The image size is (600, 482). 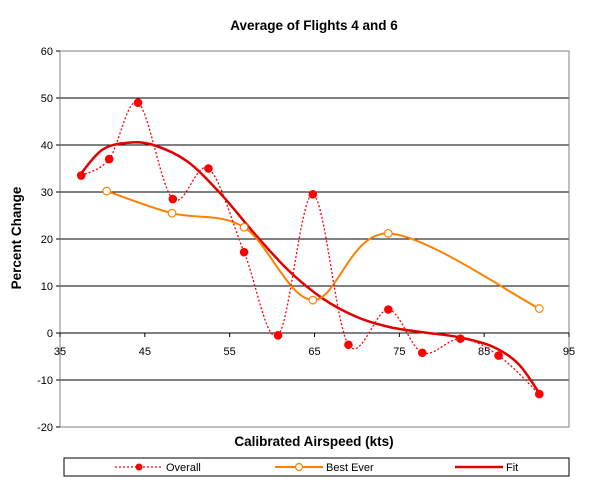 What do you see at coordinates (45, 428) in the screenshot?
I see `y-tick-label: -20` at bounding box center [45, 428].